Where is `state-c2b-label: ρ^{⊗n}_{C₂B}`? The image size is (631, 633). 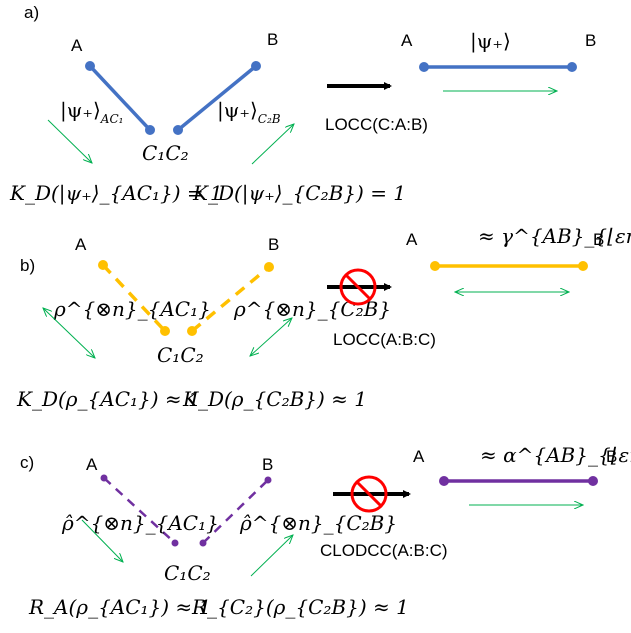 state-c2b-label: ρ^{⊗n}_{C₂B} is located at coordinates (312, 309).